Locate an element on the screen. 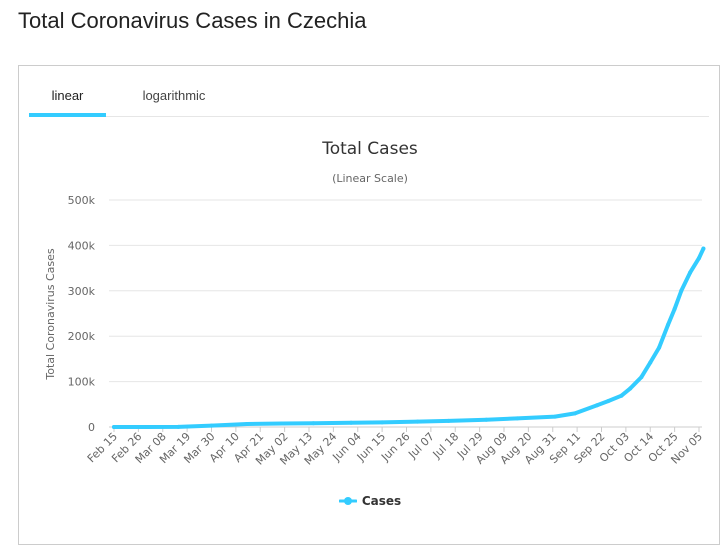 Image resolution: width=726 pixels, height=545 pixels. y-axis: 0 100k 200k 300k 400k 500k is located at coordinates (82, 314).